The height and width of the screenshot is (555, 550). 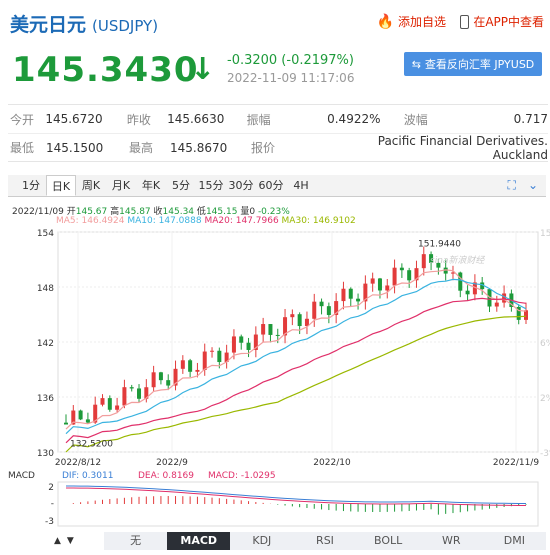 What do you see at coordinates (354, 119) in the screenshot?
I see `amplitude-value: 0.4922%` at bounding box center [354, 119].